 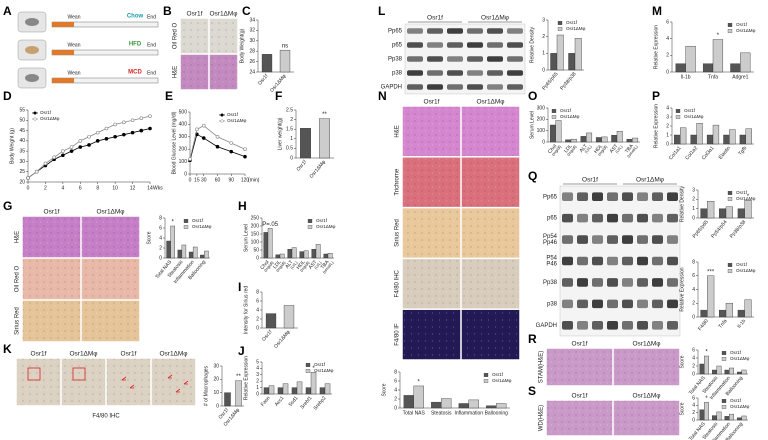 I want to click on y-axis-label: Score, so click(x=682, y=408).